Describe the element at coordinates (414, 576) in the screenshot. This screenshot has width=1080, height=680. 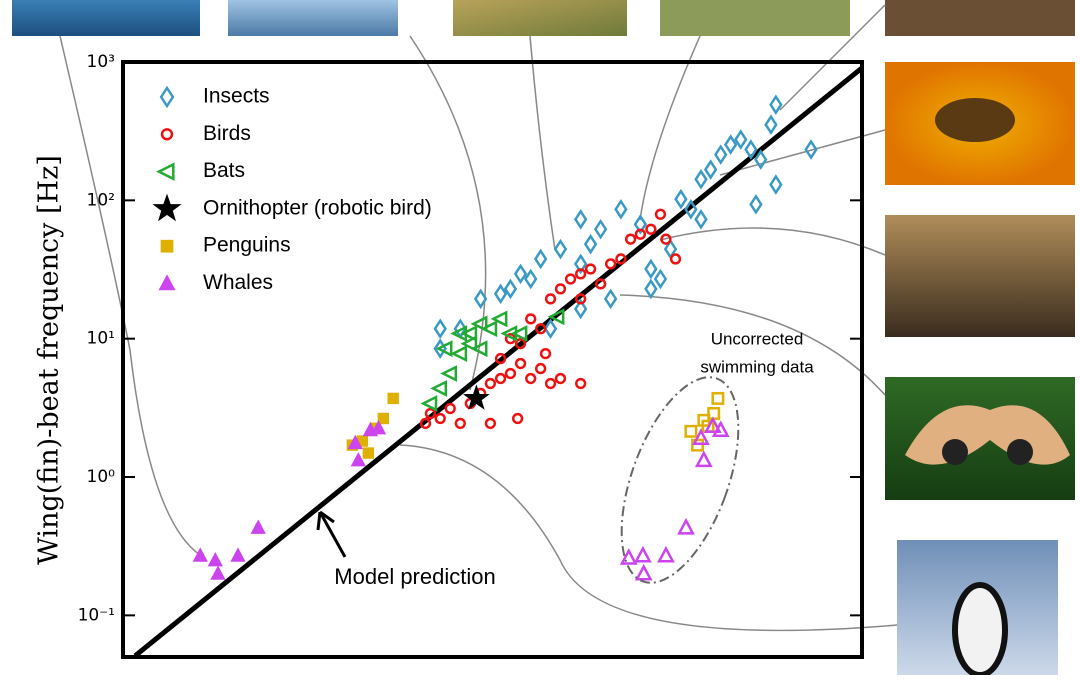
I see `annotation: Model prediction` at that location.